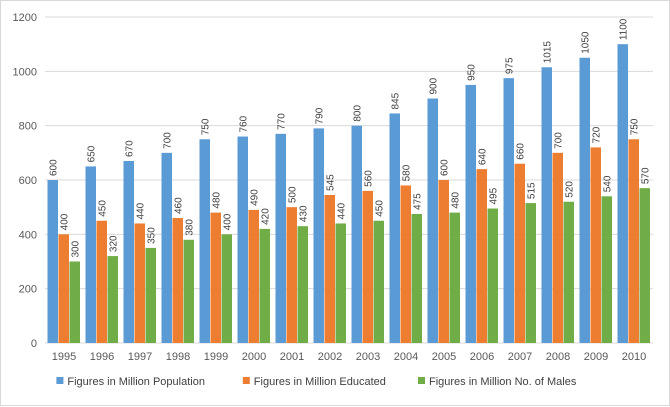  I want to click on legend-label: Figures in Million Population, so click(136, 382).